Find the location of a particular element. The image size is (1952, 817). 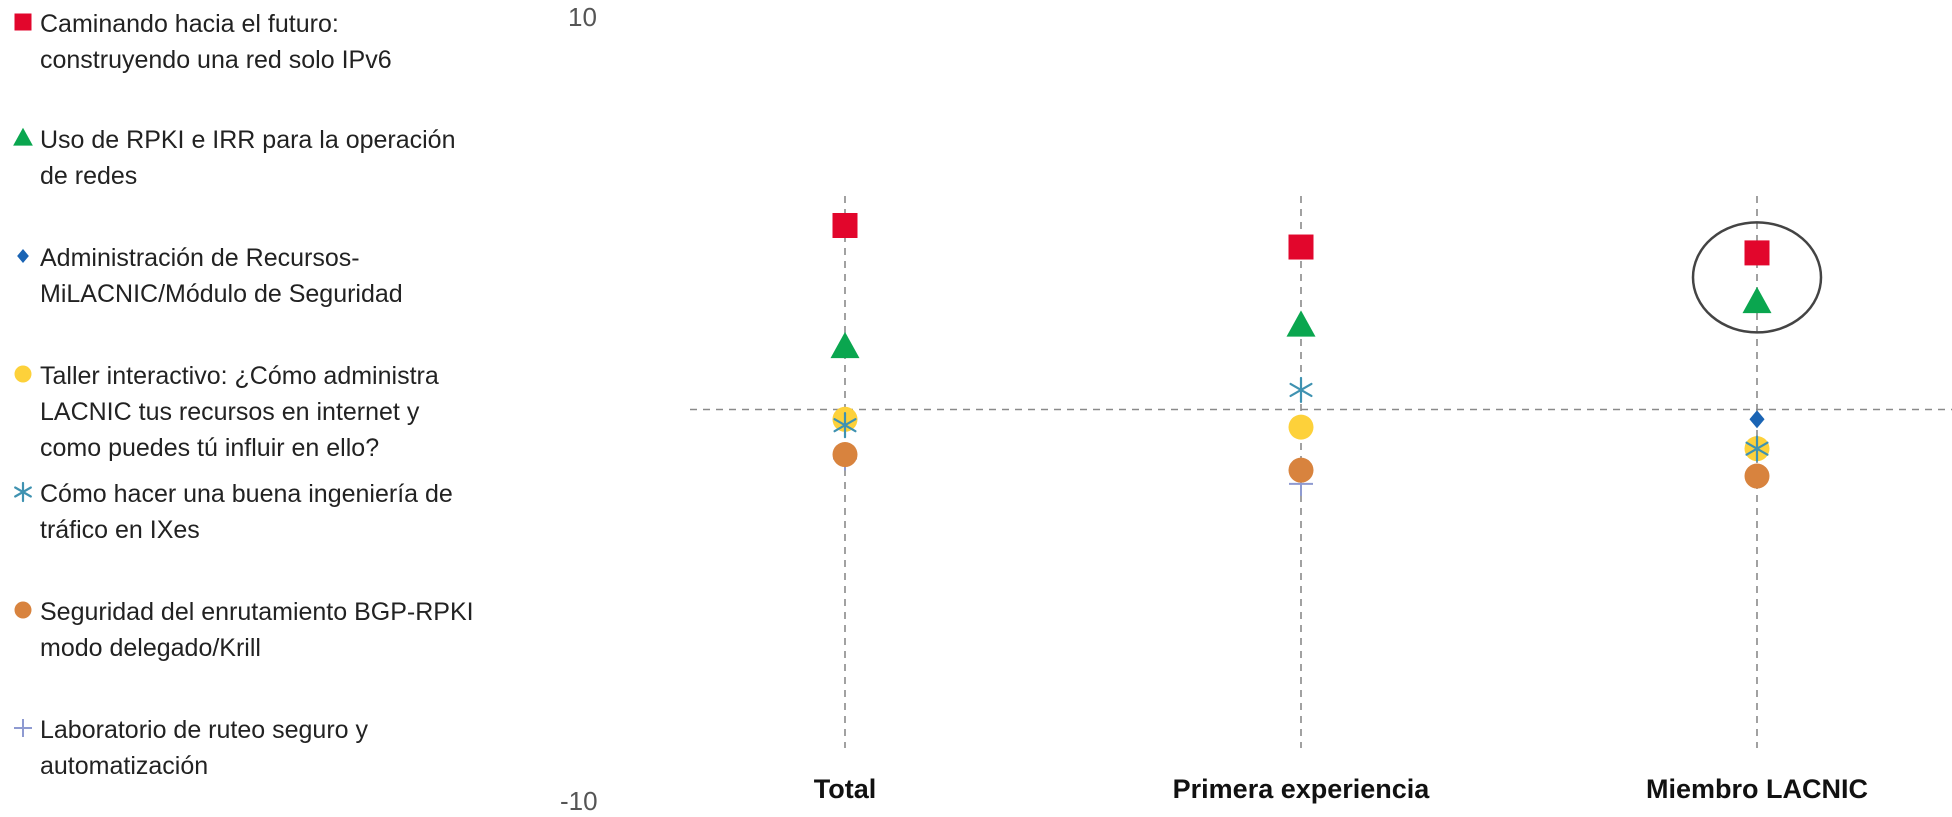

point-asterisk-miembro-lacnic is located at coordinates (1757, 448).